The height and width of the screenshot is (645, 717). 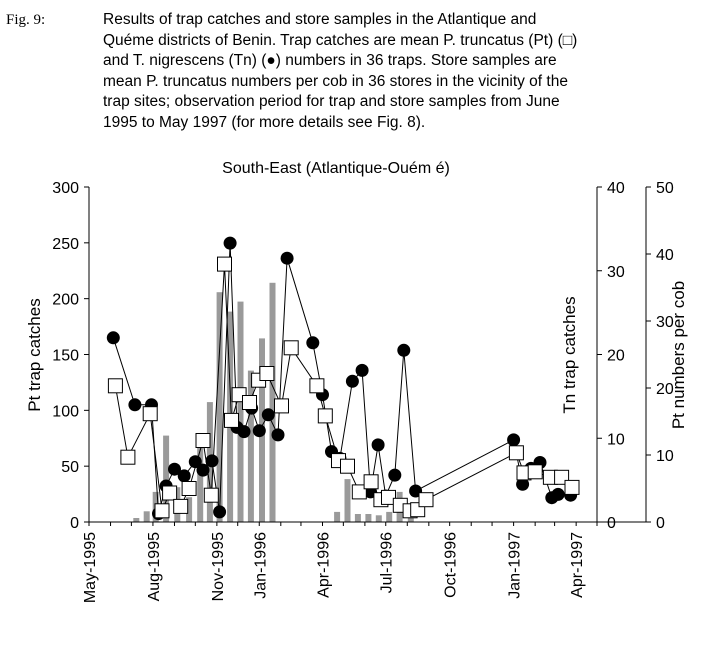 What do you see at coordinates (451, 565) in the screenshot?
I see `x-tick-label: Oct-1996` at bounding box center [451, 565].